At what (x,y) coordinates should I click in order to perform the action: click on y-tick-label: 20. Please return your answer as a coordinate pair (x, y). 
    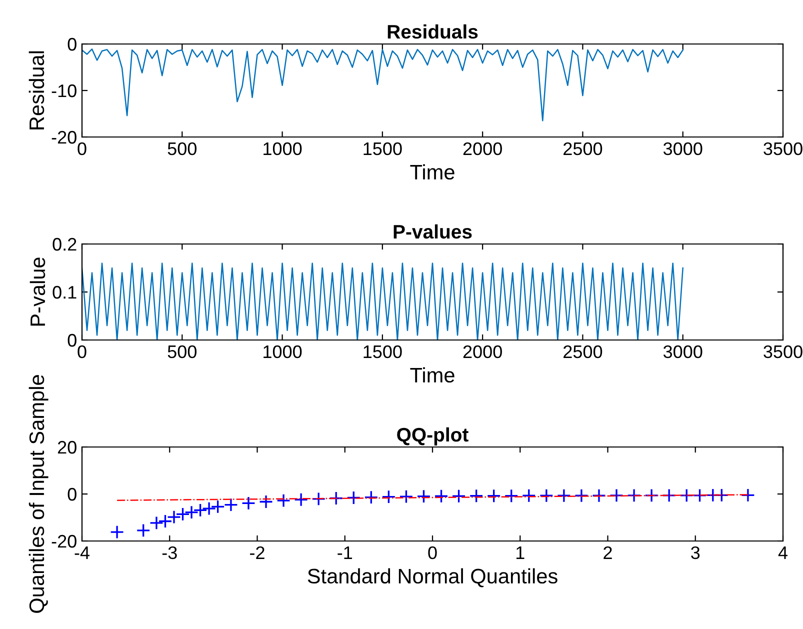
    Looking at the image, I should click on (67, 447).